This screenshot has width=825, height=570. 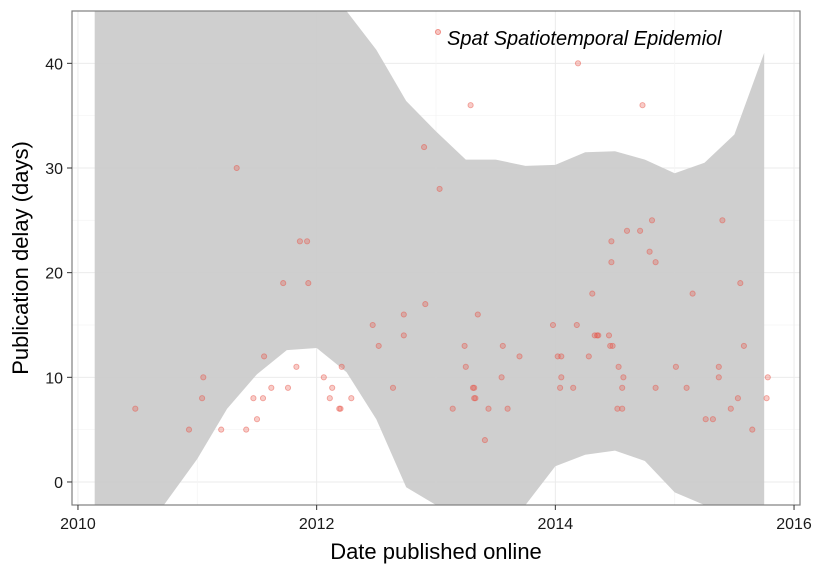 What do you see at coordinates (438, 32) in the screenshot?
I see `legend-key` at bounding box center [438, 32].